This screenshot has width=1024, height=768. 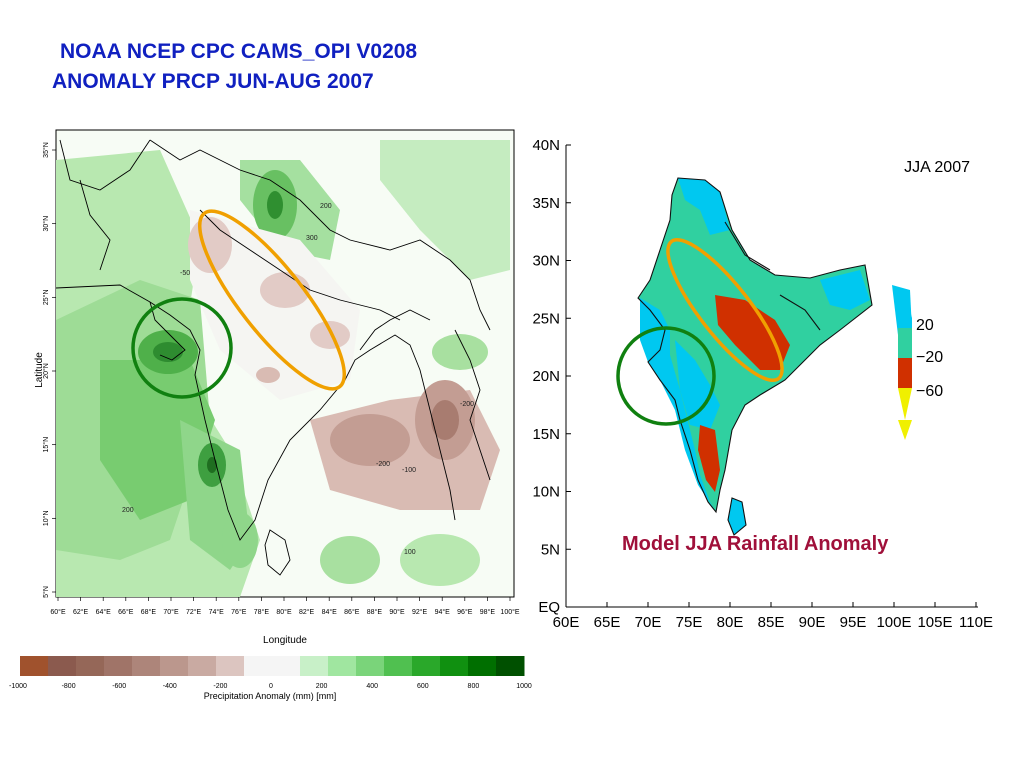 What do you see at coordinates (312, 238) in the screenshot?
I see `contour-label: 300` at bounding box center [312, 238].